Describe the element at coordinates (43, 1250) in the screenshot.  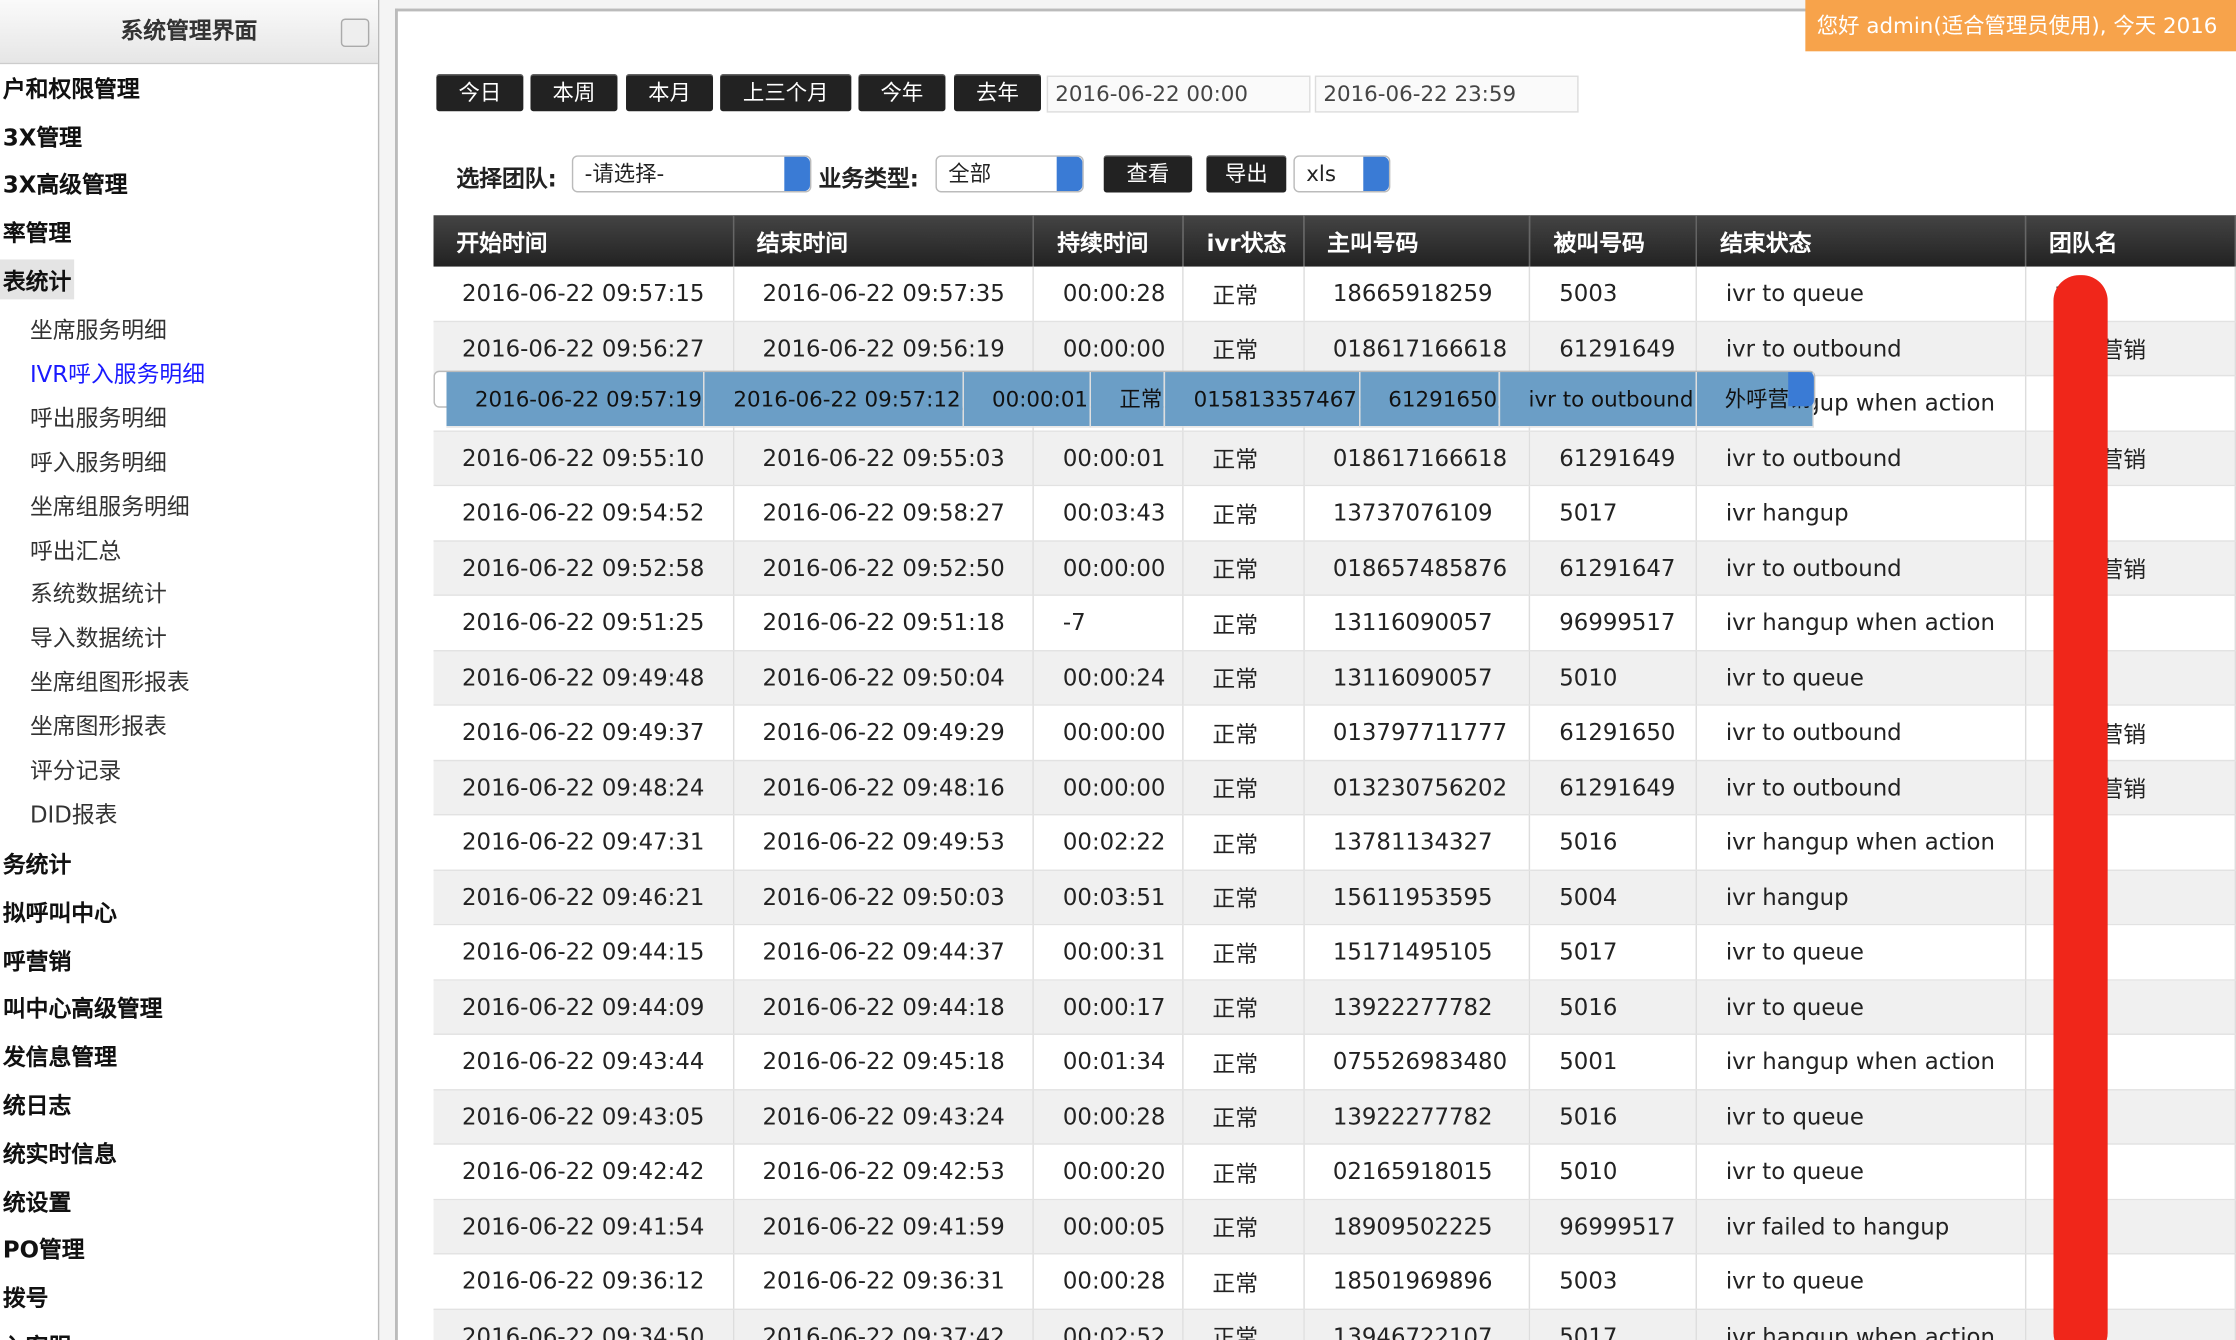
I see `menu-item: PO管理` at that location.